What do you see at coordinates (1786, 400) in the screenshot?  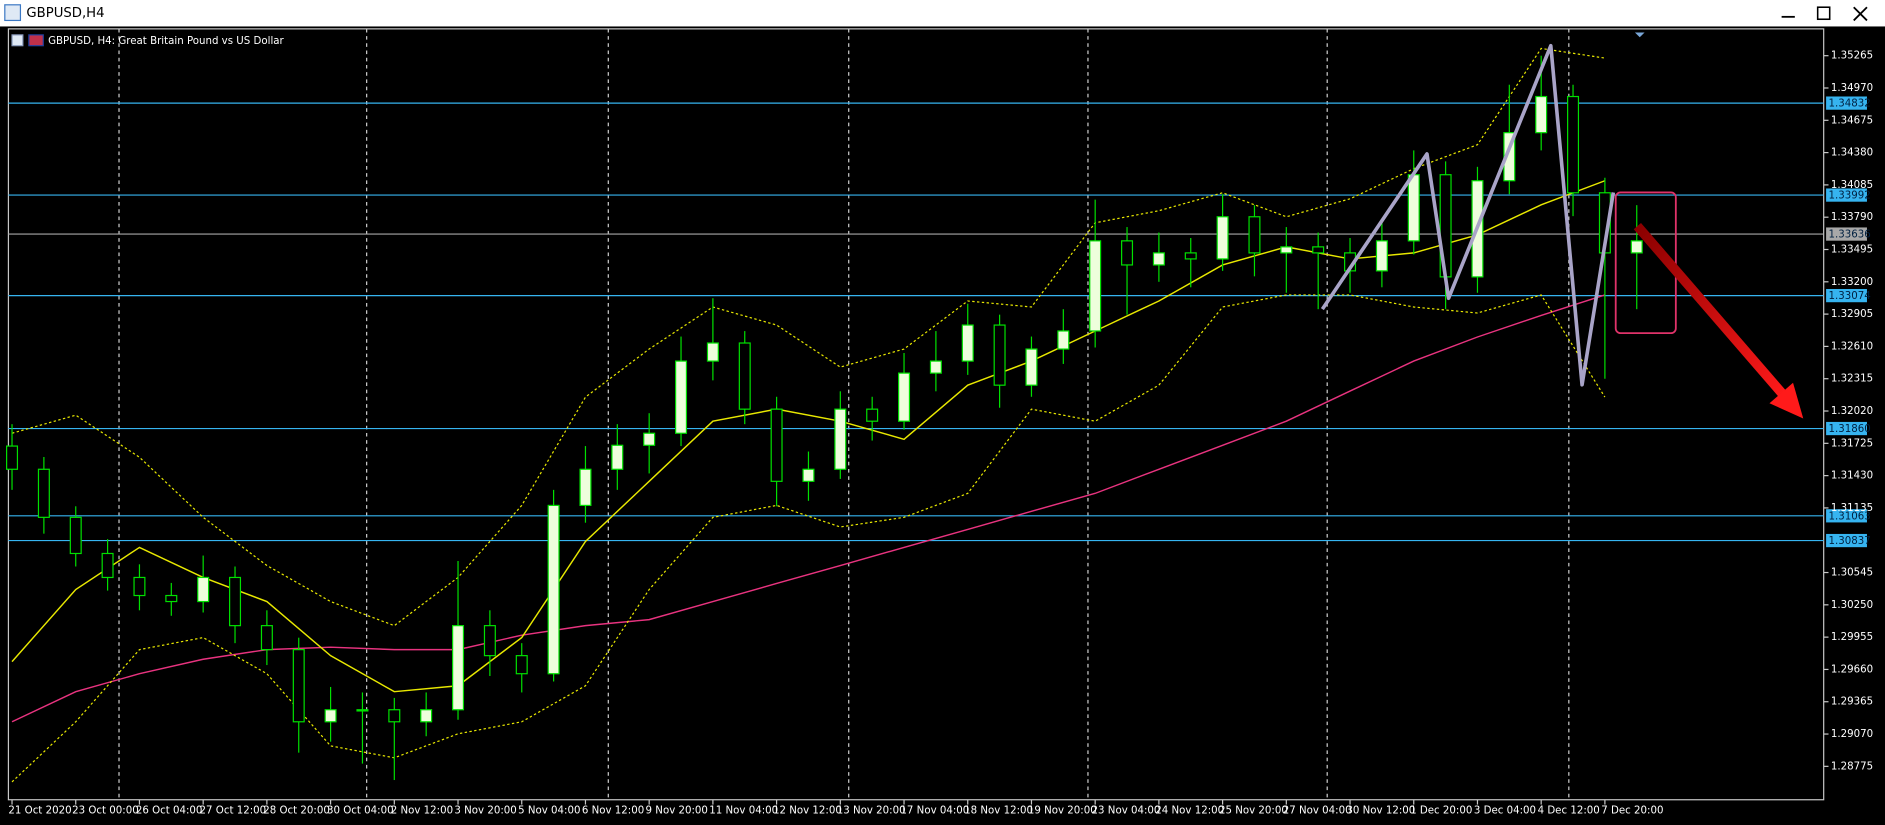 I see `arrow-head` at bounding box center [1786, 400].